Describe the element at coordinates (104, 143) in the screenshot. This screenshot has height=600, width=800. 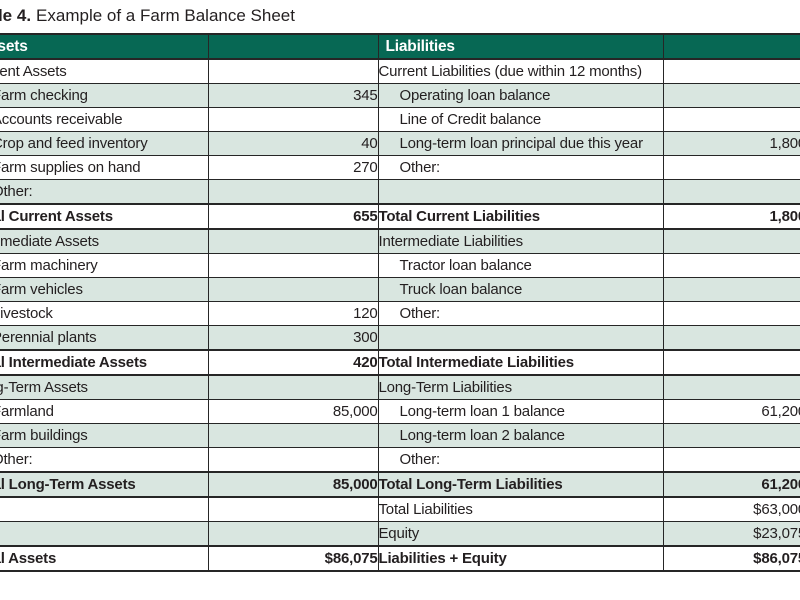
I see `asset-label-cell: Crop and feed inventory` at that location.